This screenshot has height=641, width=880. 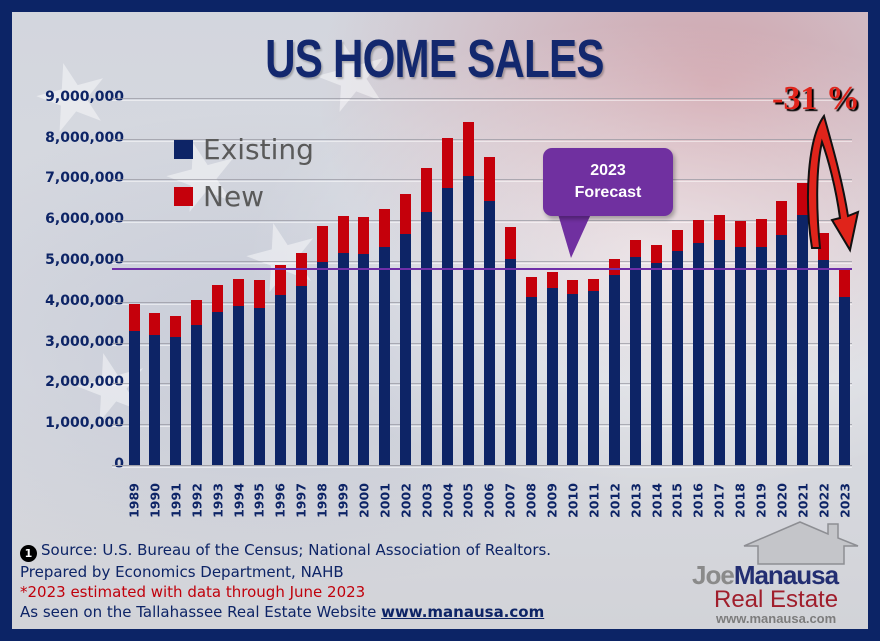 I want to click on y-axis-tick: 1,000,000, so click(x=84, y=423).